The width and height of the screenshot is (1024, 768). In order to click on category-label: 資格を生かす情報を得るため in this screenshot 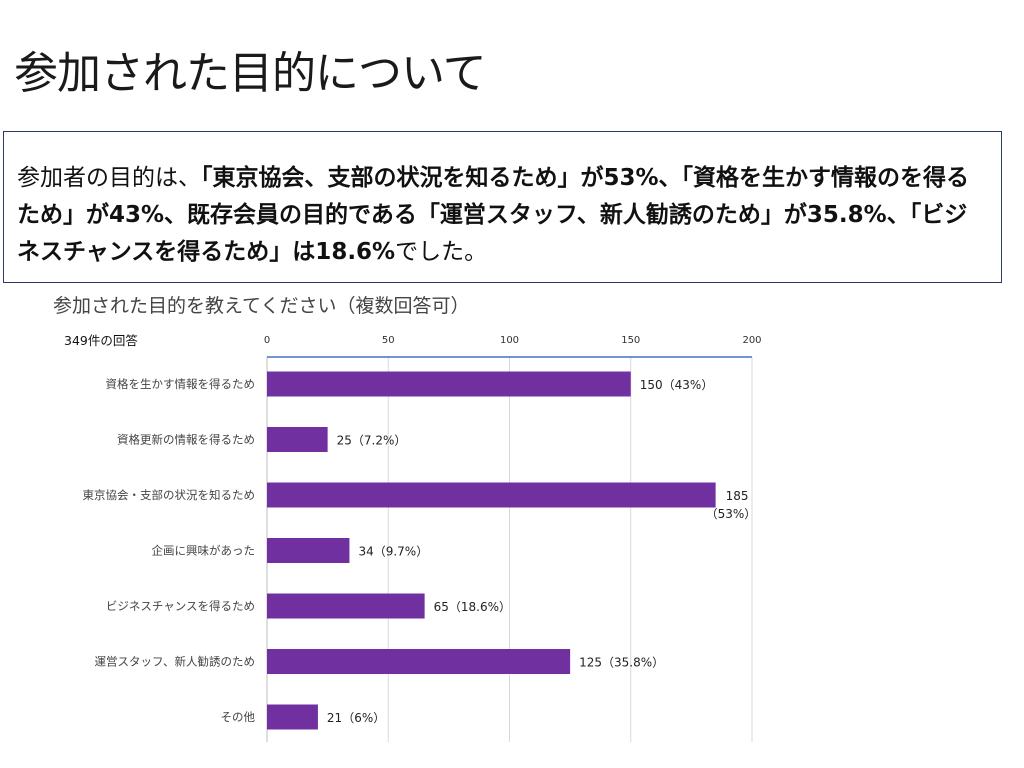, I will do `click(181, 384)`.